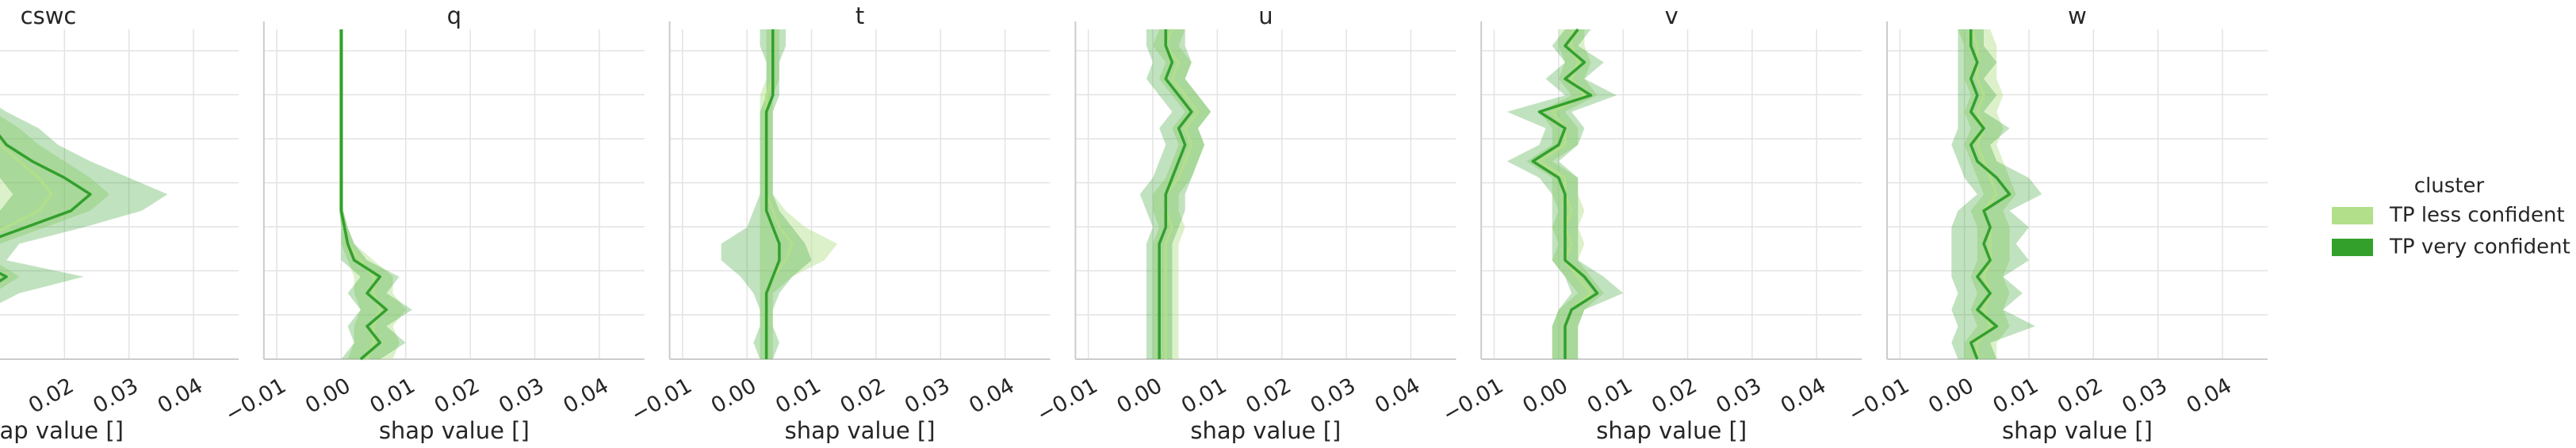 This screenshot has width=2576, height=448. What do you see at coordinates (1671, 15) in the screenshot?
I see `panel-title: v` at bounding box center [1671, 15].